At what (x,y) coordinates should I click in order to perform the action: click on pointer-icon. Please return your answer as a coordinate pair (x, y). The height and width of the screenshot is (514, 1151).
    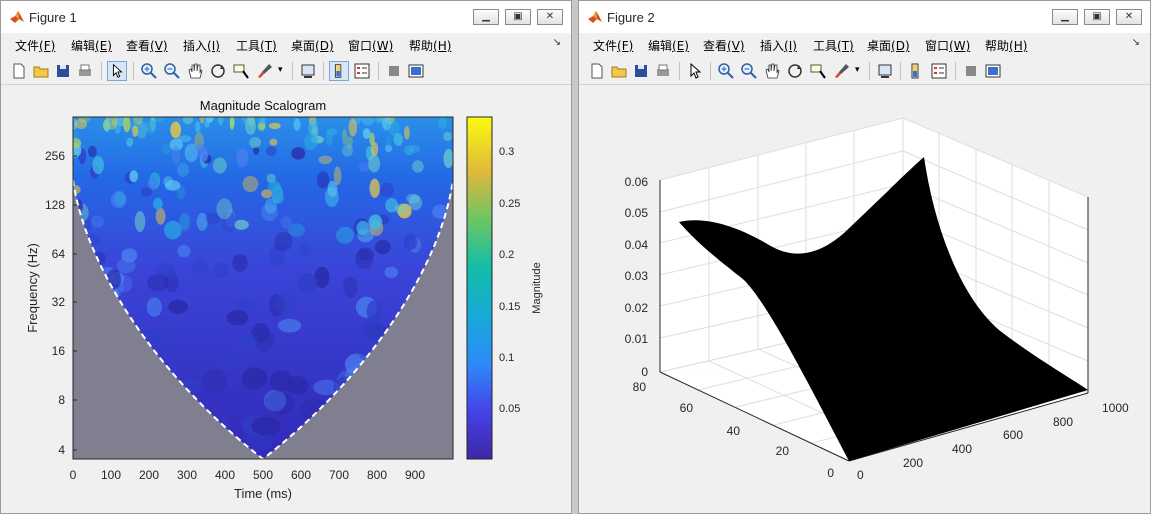
    Looking at the image, I should click on (695, 71).